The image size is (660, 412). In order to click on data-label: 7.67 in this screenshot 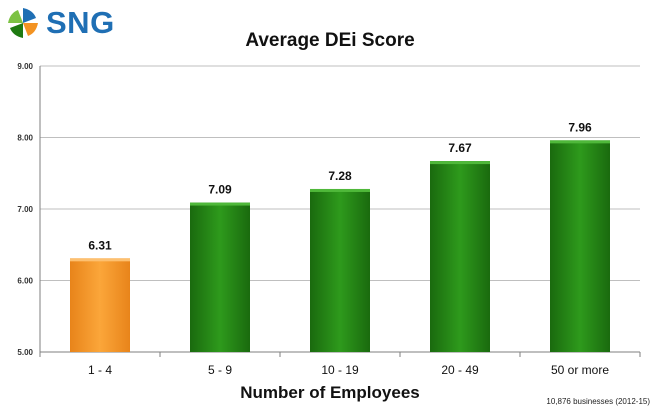, I will do `click(460, 148)`.